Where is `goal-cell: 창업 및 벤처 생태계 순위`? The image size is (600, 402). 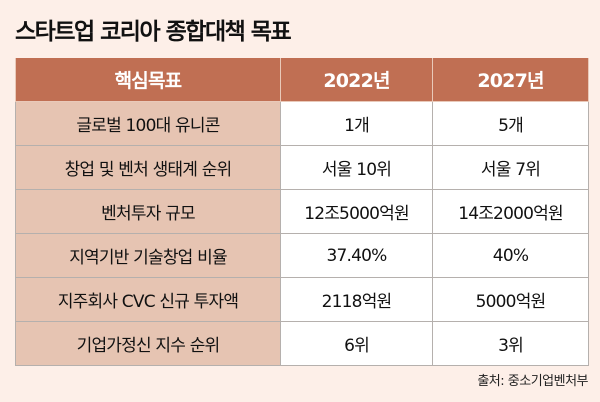
goal-cell: 창업 및 벤처 생태계 순위 is located at coordinates (148, 167).